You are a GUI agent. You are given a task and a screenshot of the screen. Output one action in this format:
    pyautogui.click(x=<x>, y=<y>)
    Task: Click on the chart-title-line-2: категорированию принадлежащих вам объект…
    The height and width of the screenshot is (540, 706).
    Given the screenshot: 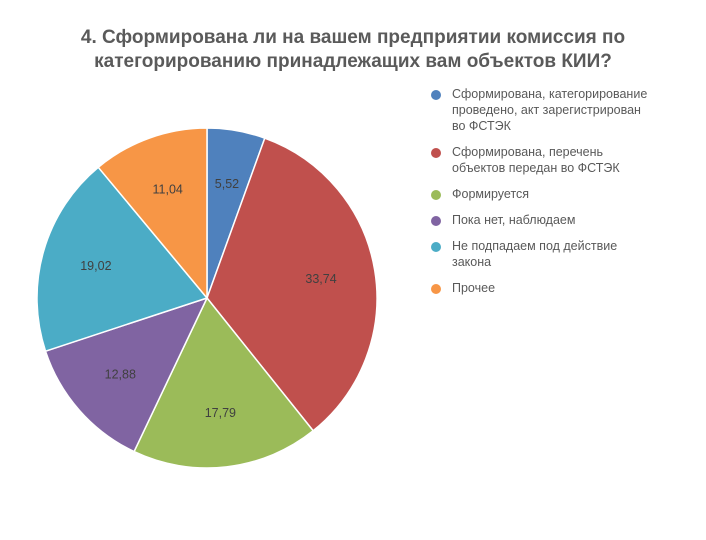 What is the action you would take?
    pyautogui.click(x=353, y=61)
    